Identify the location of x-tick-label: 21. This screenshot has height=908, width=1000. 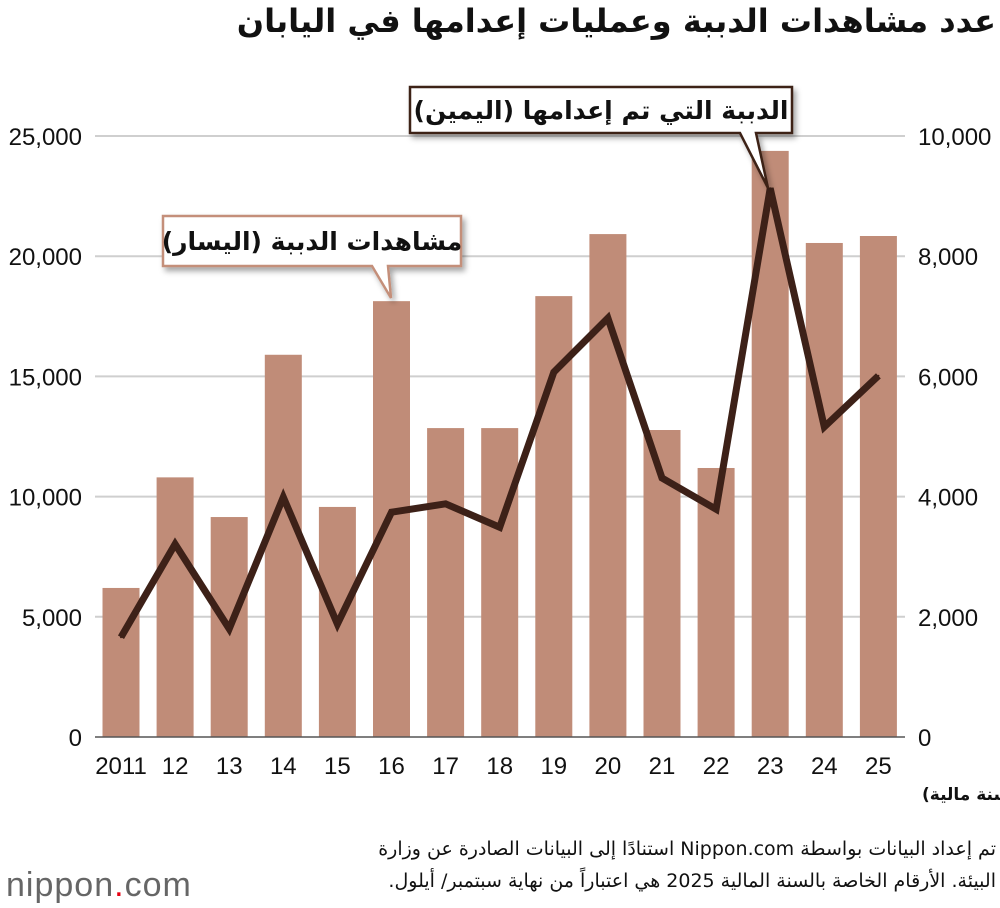
(662, 766).